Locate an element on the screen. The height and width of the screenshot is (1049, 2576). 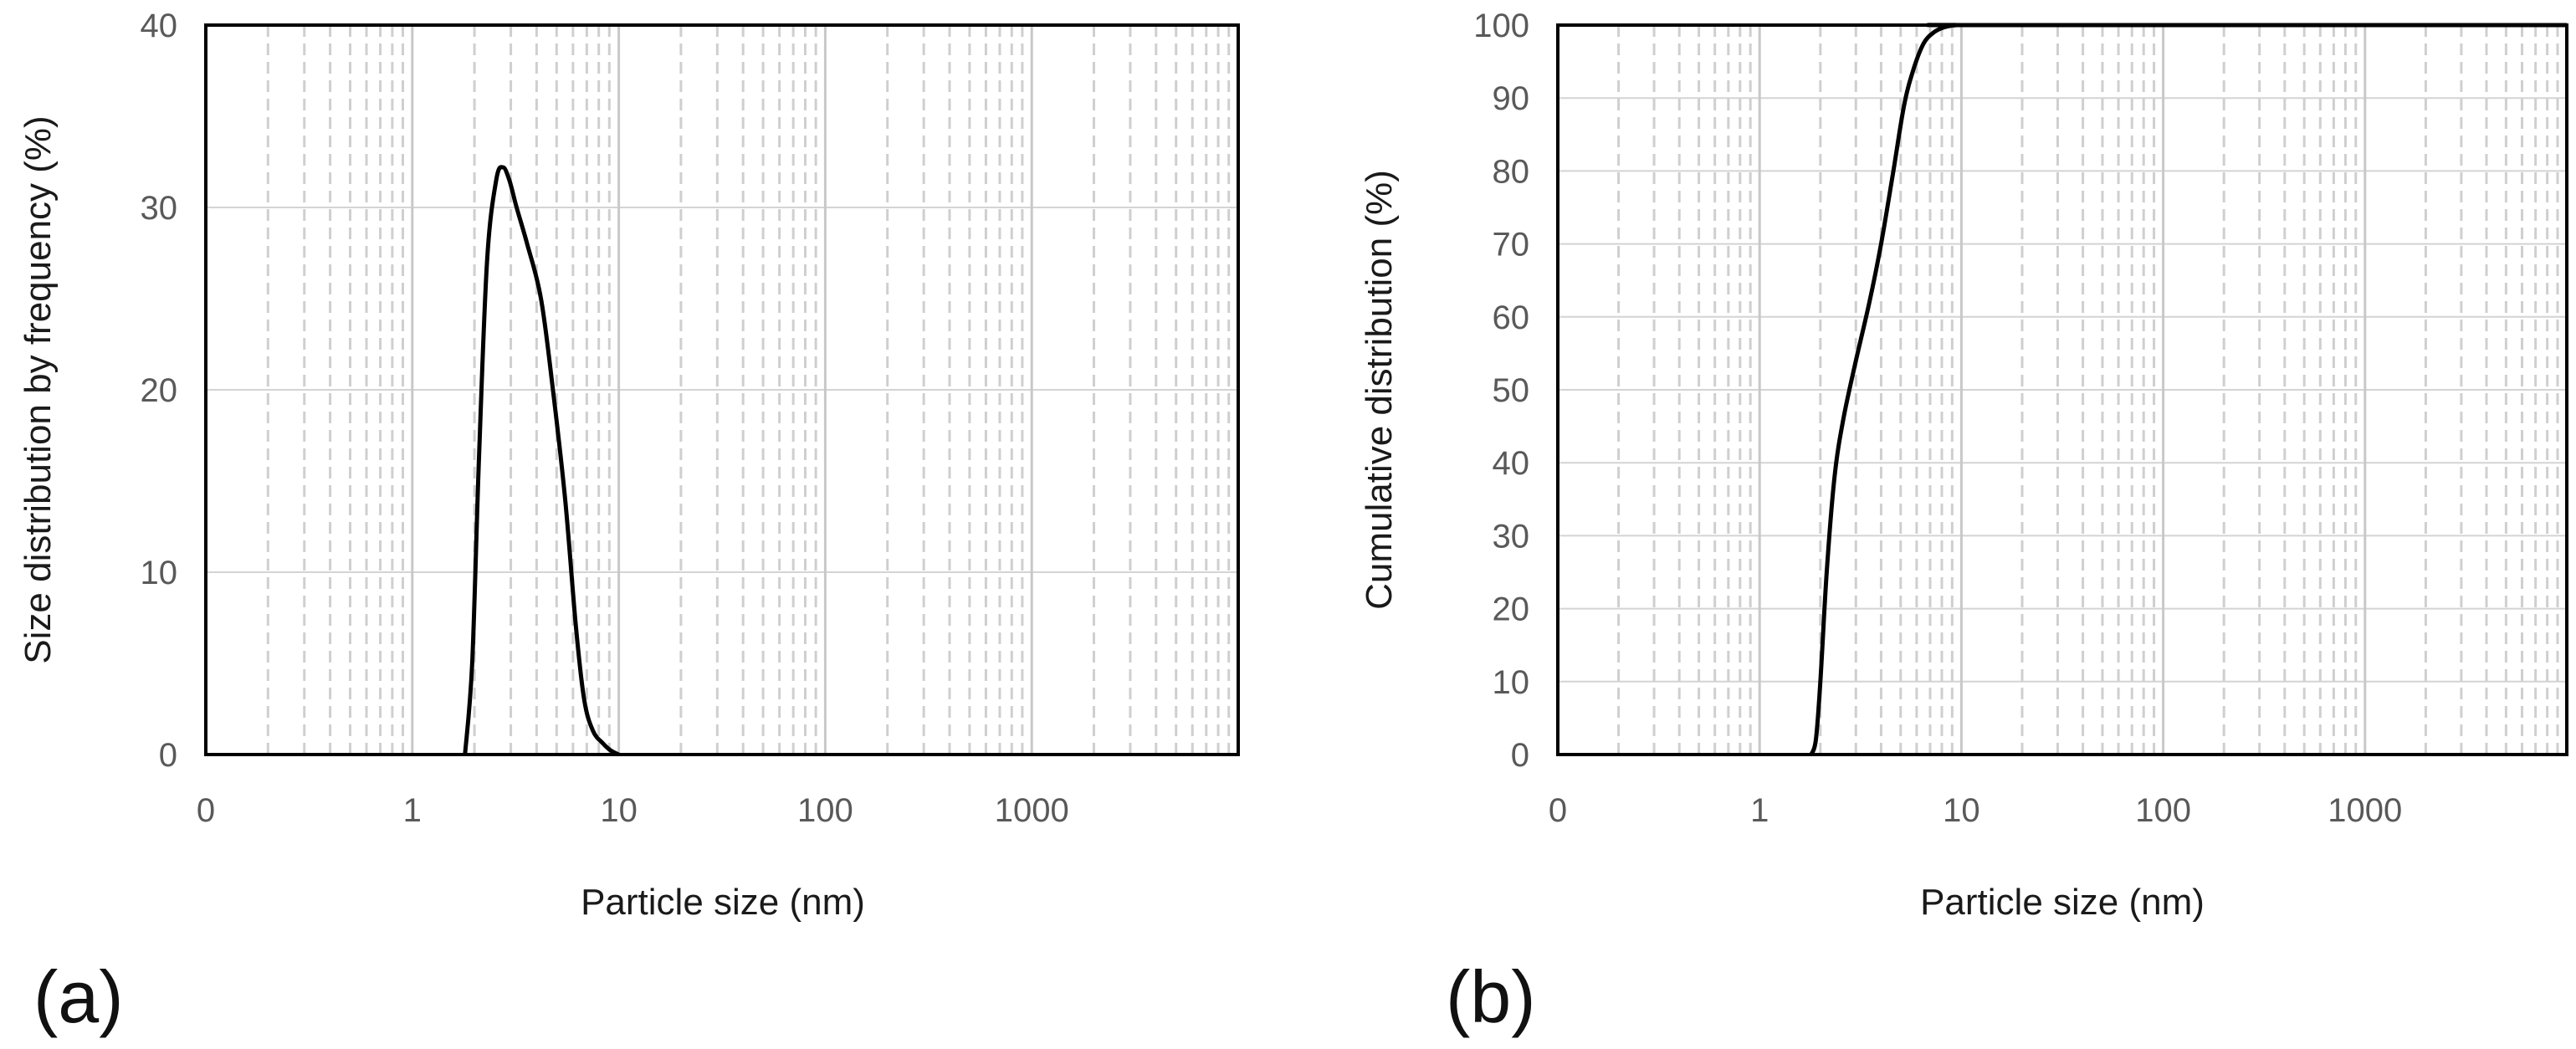
y-tick-label: 50 is located at coordinates (1512, 391).